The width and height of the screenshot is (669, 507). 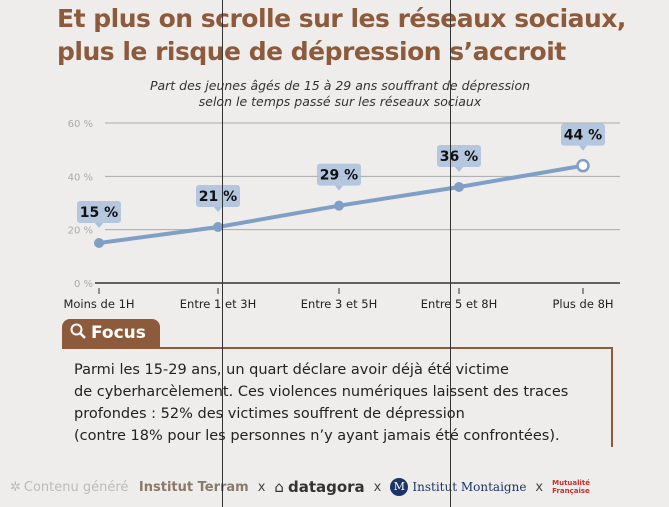 I want to click on focus-label: Focus, so click(x=118, y=333).